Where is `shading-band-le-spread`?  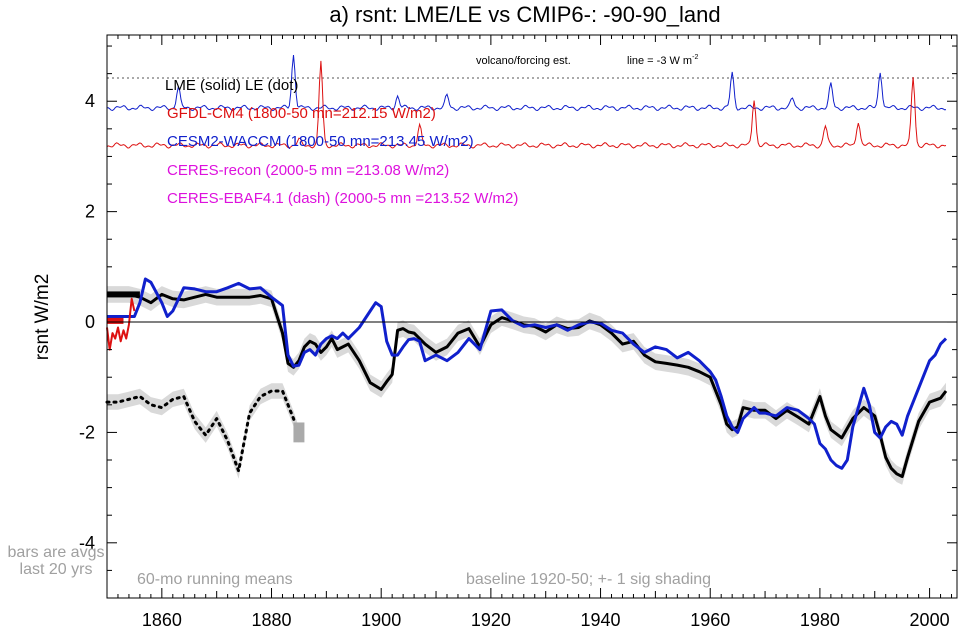
shading-band-le-spread is located at coordinates (203, 431).